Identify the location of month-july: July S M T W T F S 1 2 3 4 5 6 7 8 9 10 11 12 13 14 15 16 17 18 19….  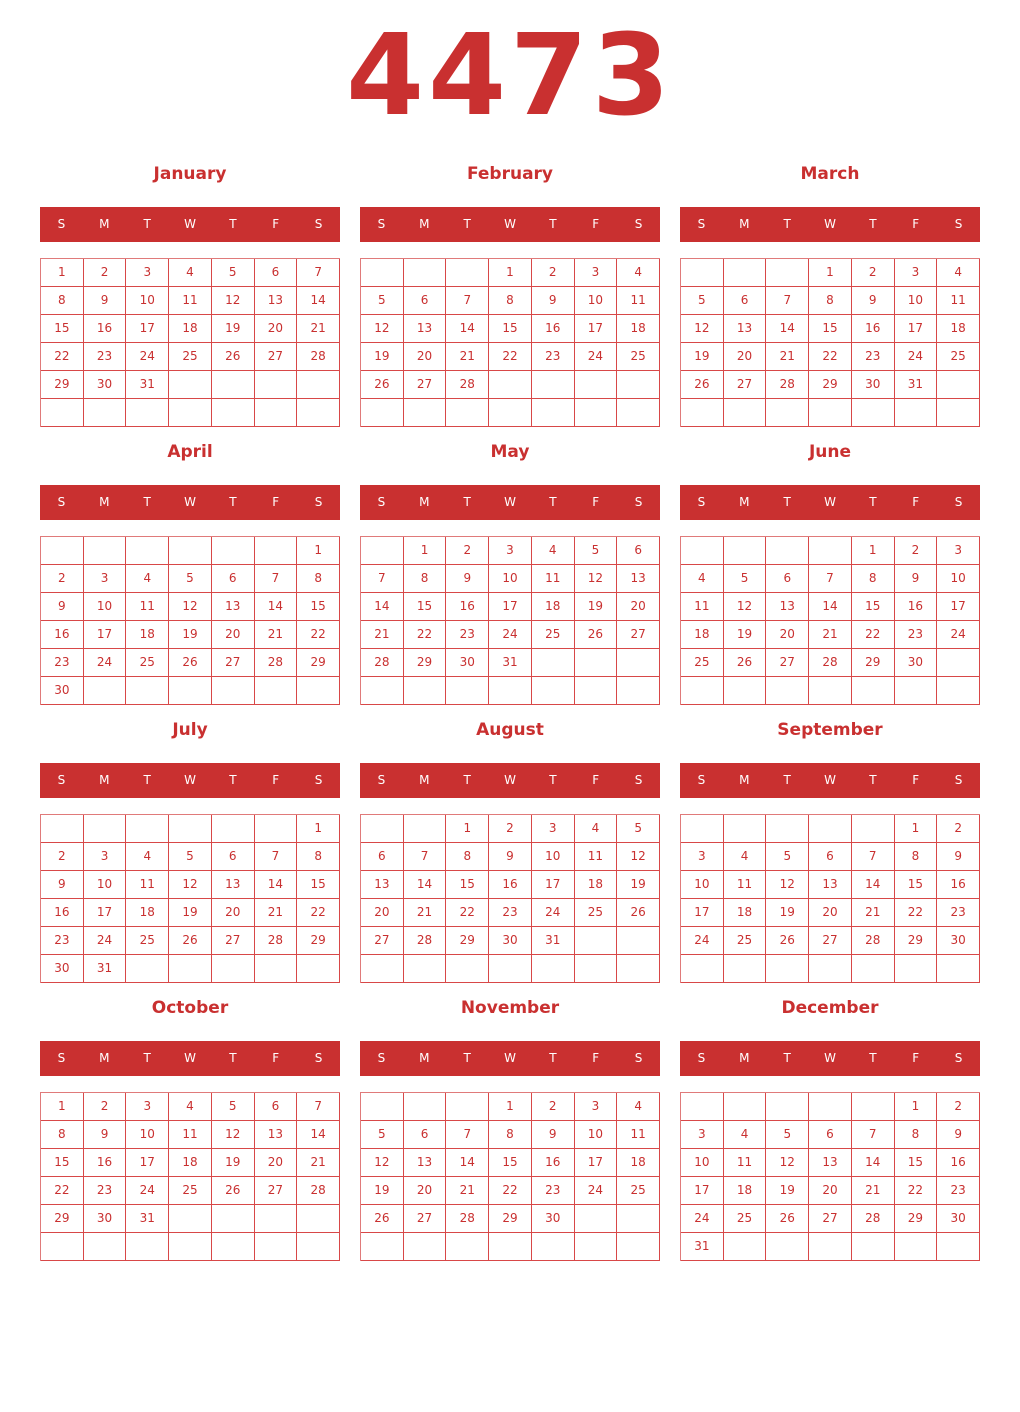
(190, 849).